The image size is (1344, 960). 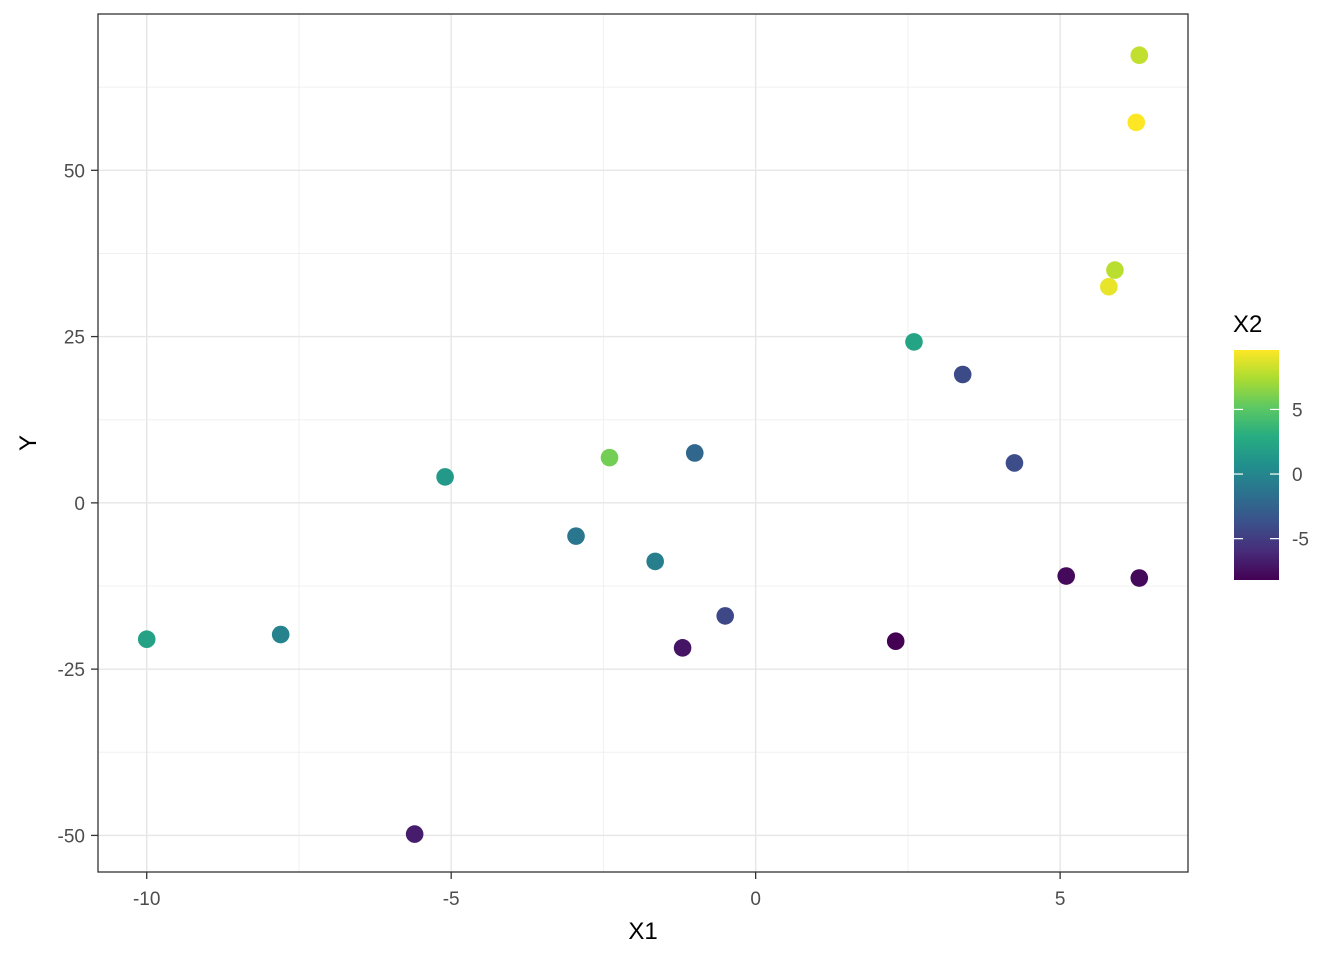 I want to click on y-tick-label: -25, so click(x=71, y=670).